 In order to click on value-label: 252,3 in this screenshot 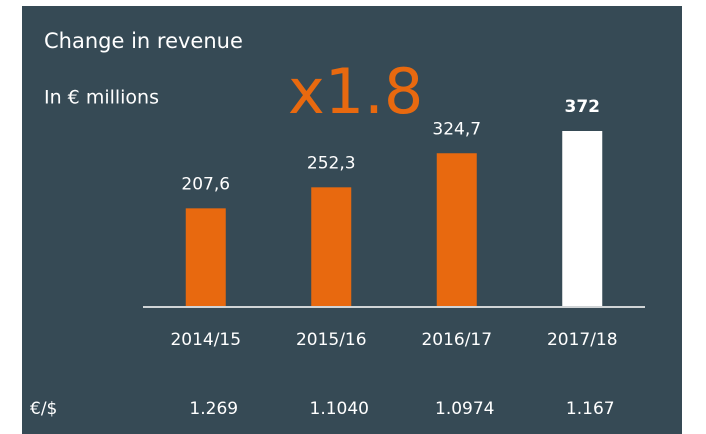, I will do `click(331, 163)`.